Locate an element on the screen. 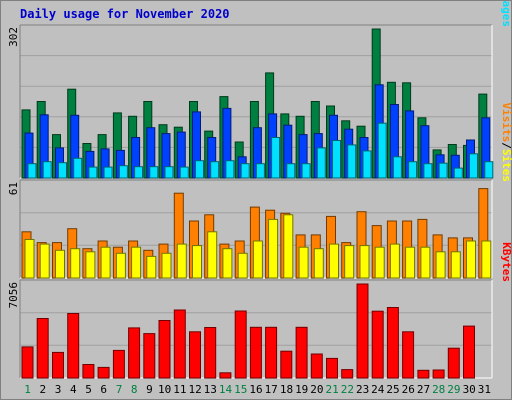  x-tick-label-day-29: 29 is located at coordinates (453, 389).